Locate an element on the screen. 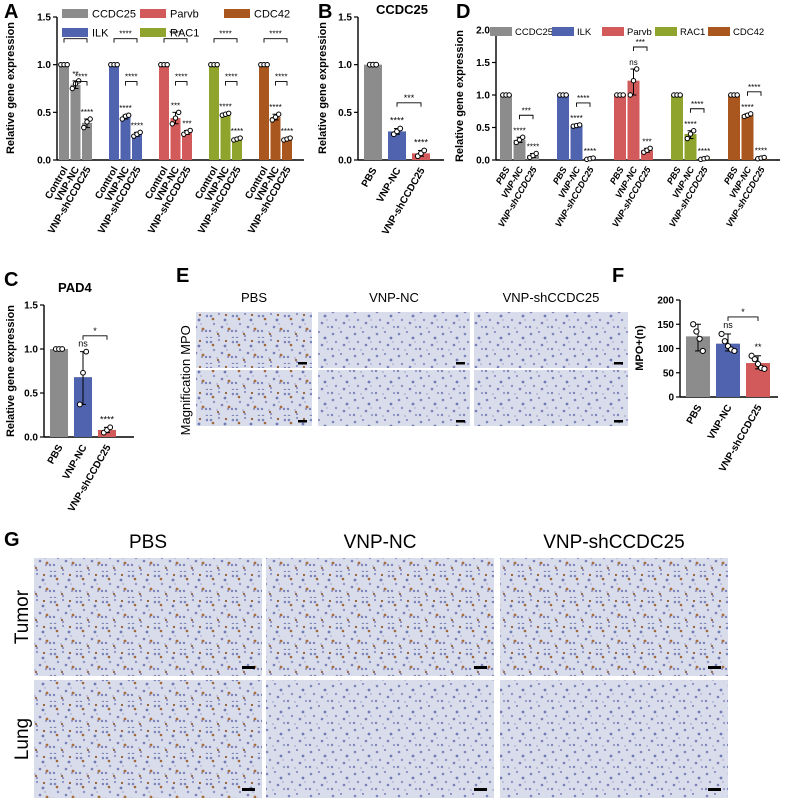  panel-label-d: D is located at coordinates (463, 12).